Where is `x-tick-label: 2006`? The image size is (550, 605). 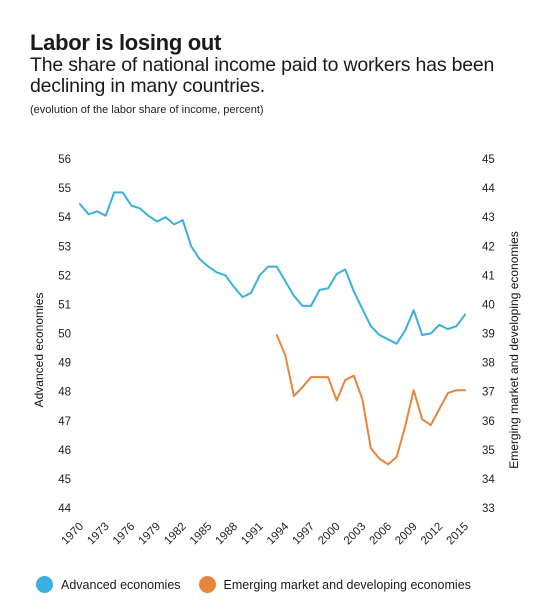 x-tick-label: 2006 is located at coordinates (381, 534).